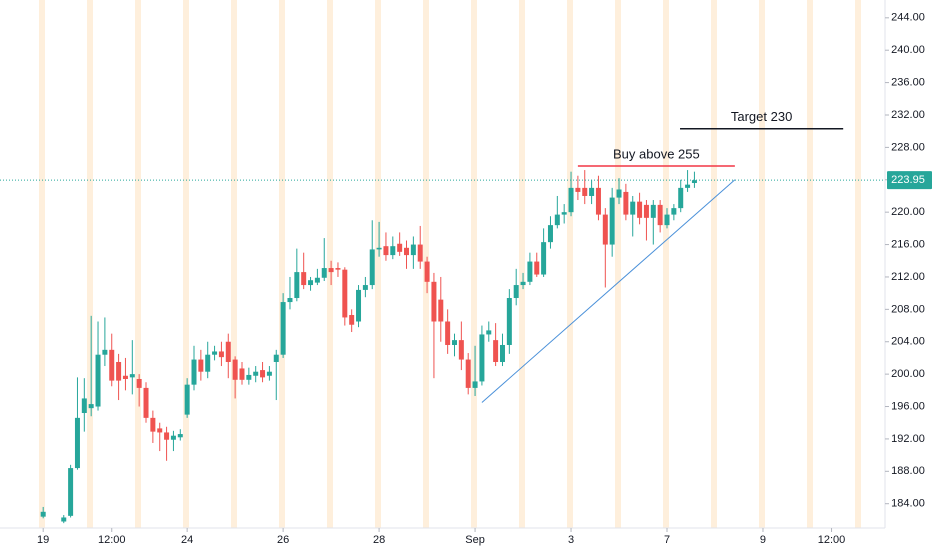  Describe the element at coordinates (908, 147) in the screenshot. I see `y-tick-label: 228.00` at that location.